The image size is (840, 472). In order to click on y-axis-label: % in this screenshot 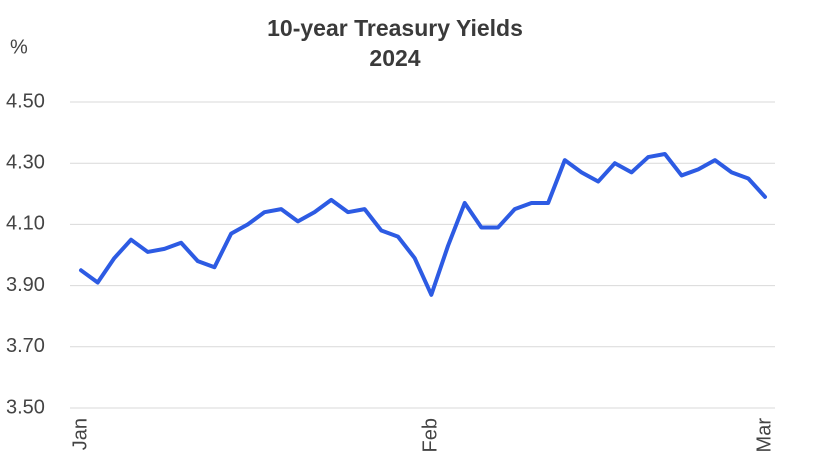, I will do `click(19, 47)`.